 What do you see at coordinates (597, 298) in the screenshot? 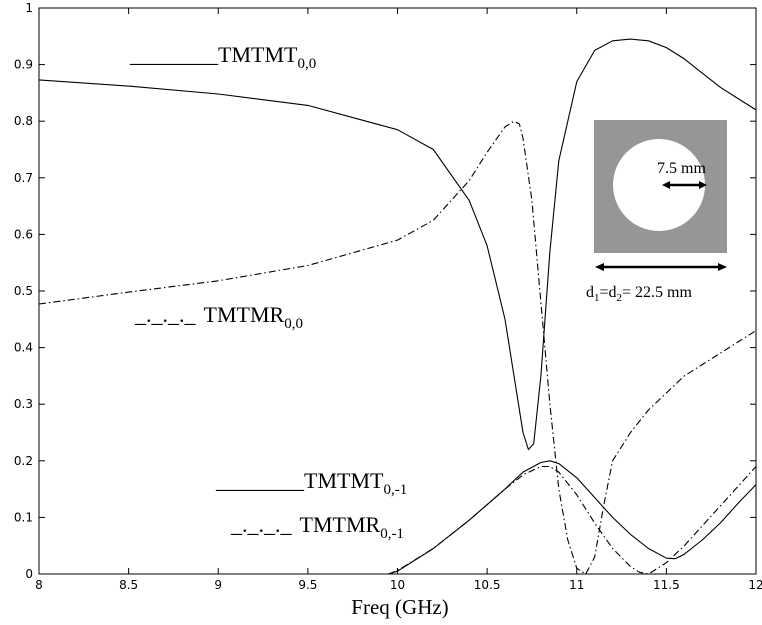
I see `period-sub-1: 1` at bounding box center [597, 298].